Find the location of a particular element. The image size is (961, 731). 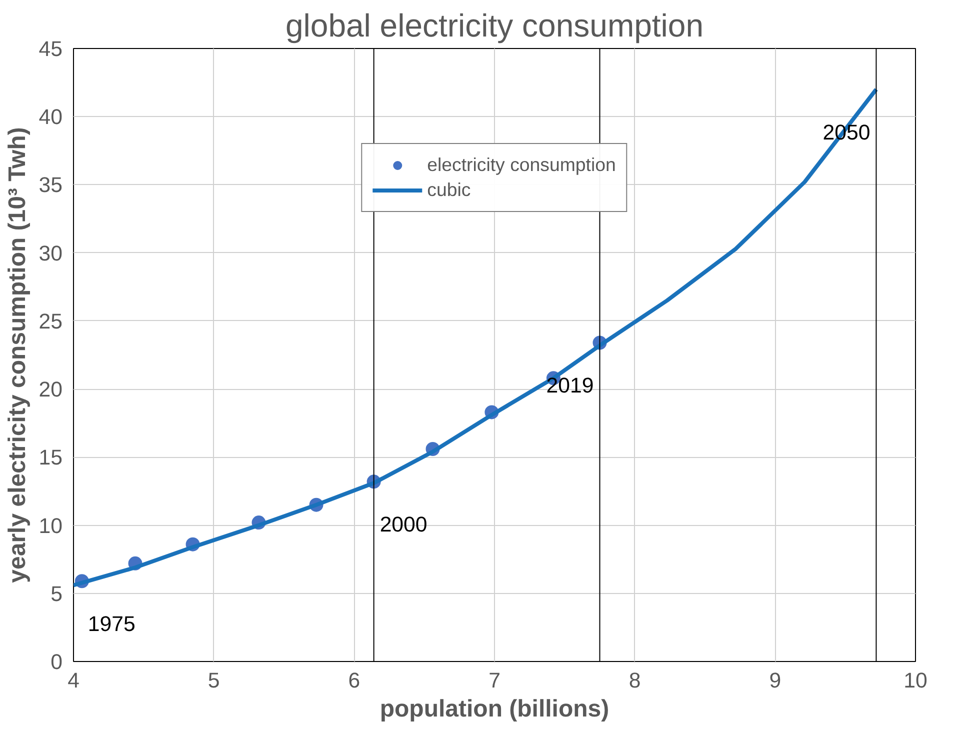

x-tick-label: 9 is located at coordinates (775, 680).